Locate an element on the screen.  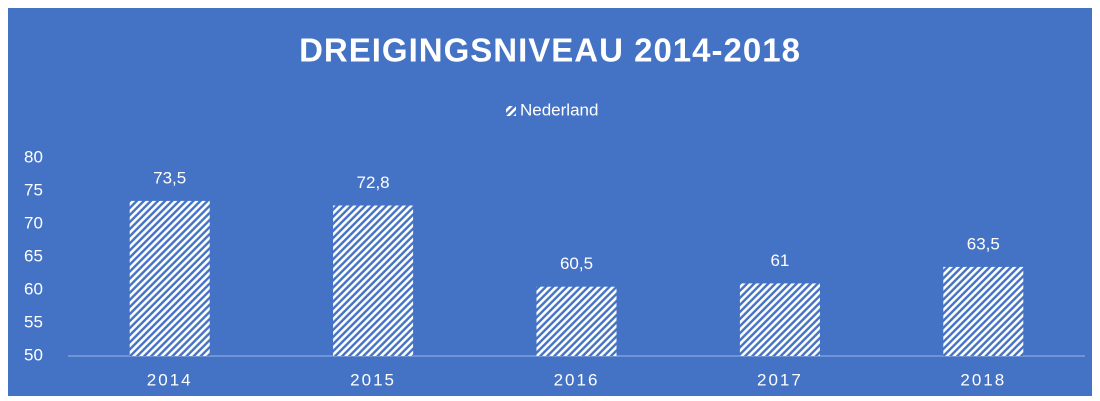
legend-swatch is located at coordinates (511, 111).